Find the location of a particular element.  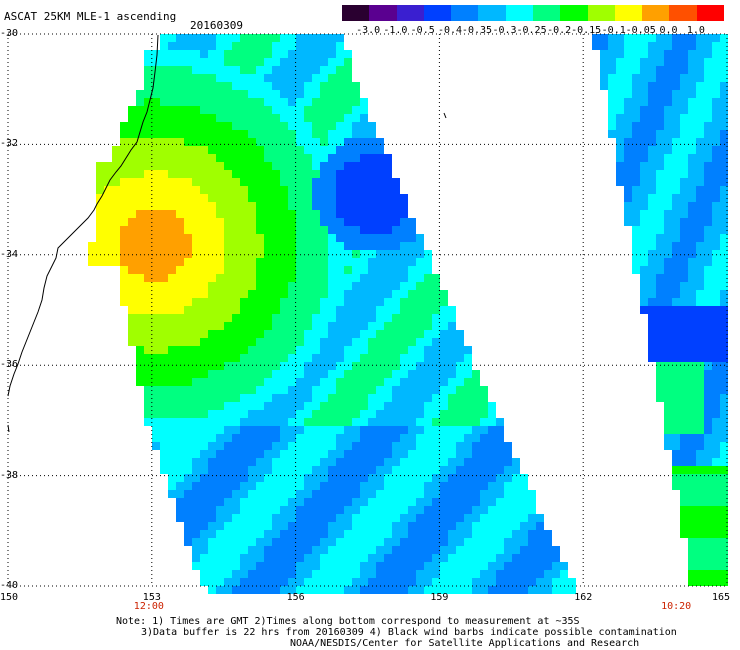

color-scale-label: -0.4 is located at coordinates (450, 30).